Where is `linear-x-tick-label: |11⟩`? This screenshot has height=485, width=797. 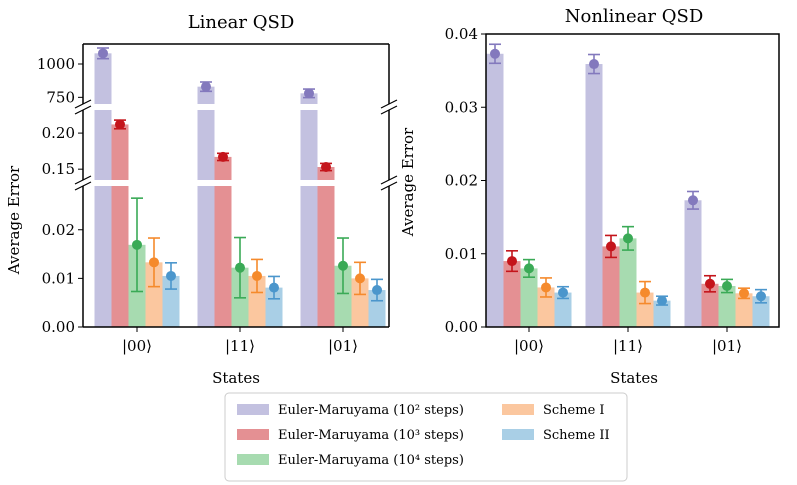
linear-x-tick-label: |11⟩ is located at coordinates (240, 346).